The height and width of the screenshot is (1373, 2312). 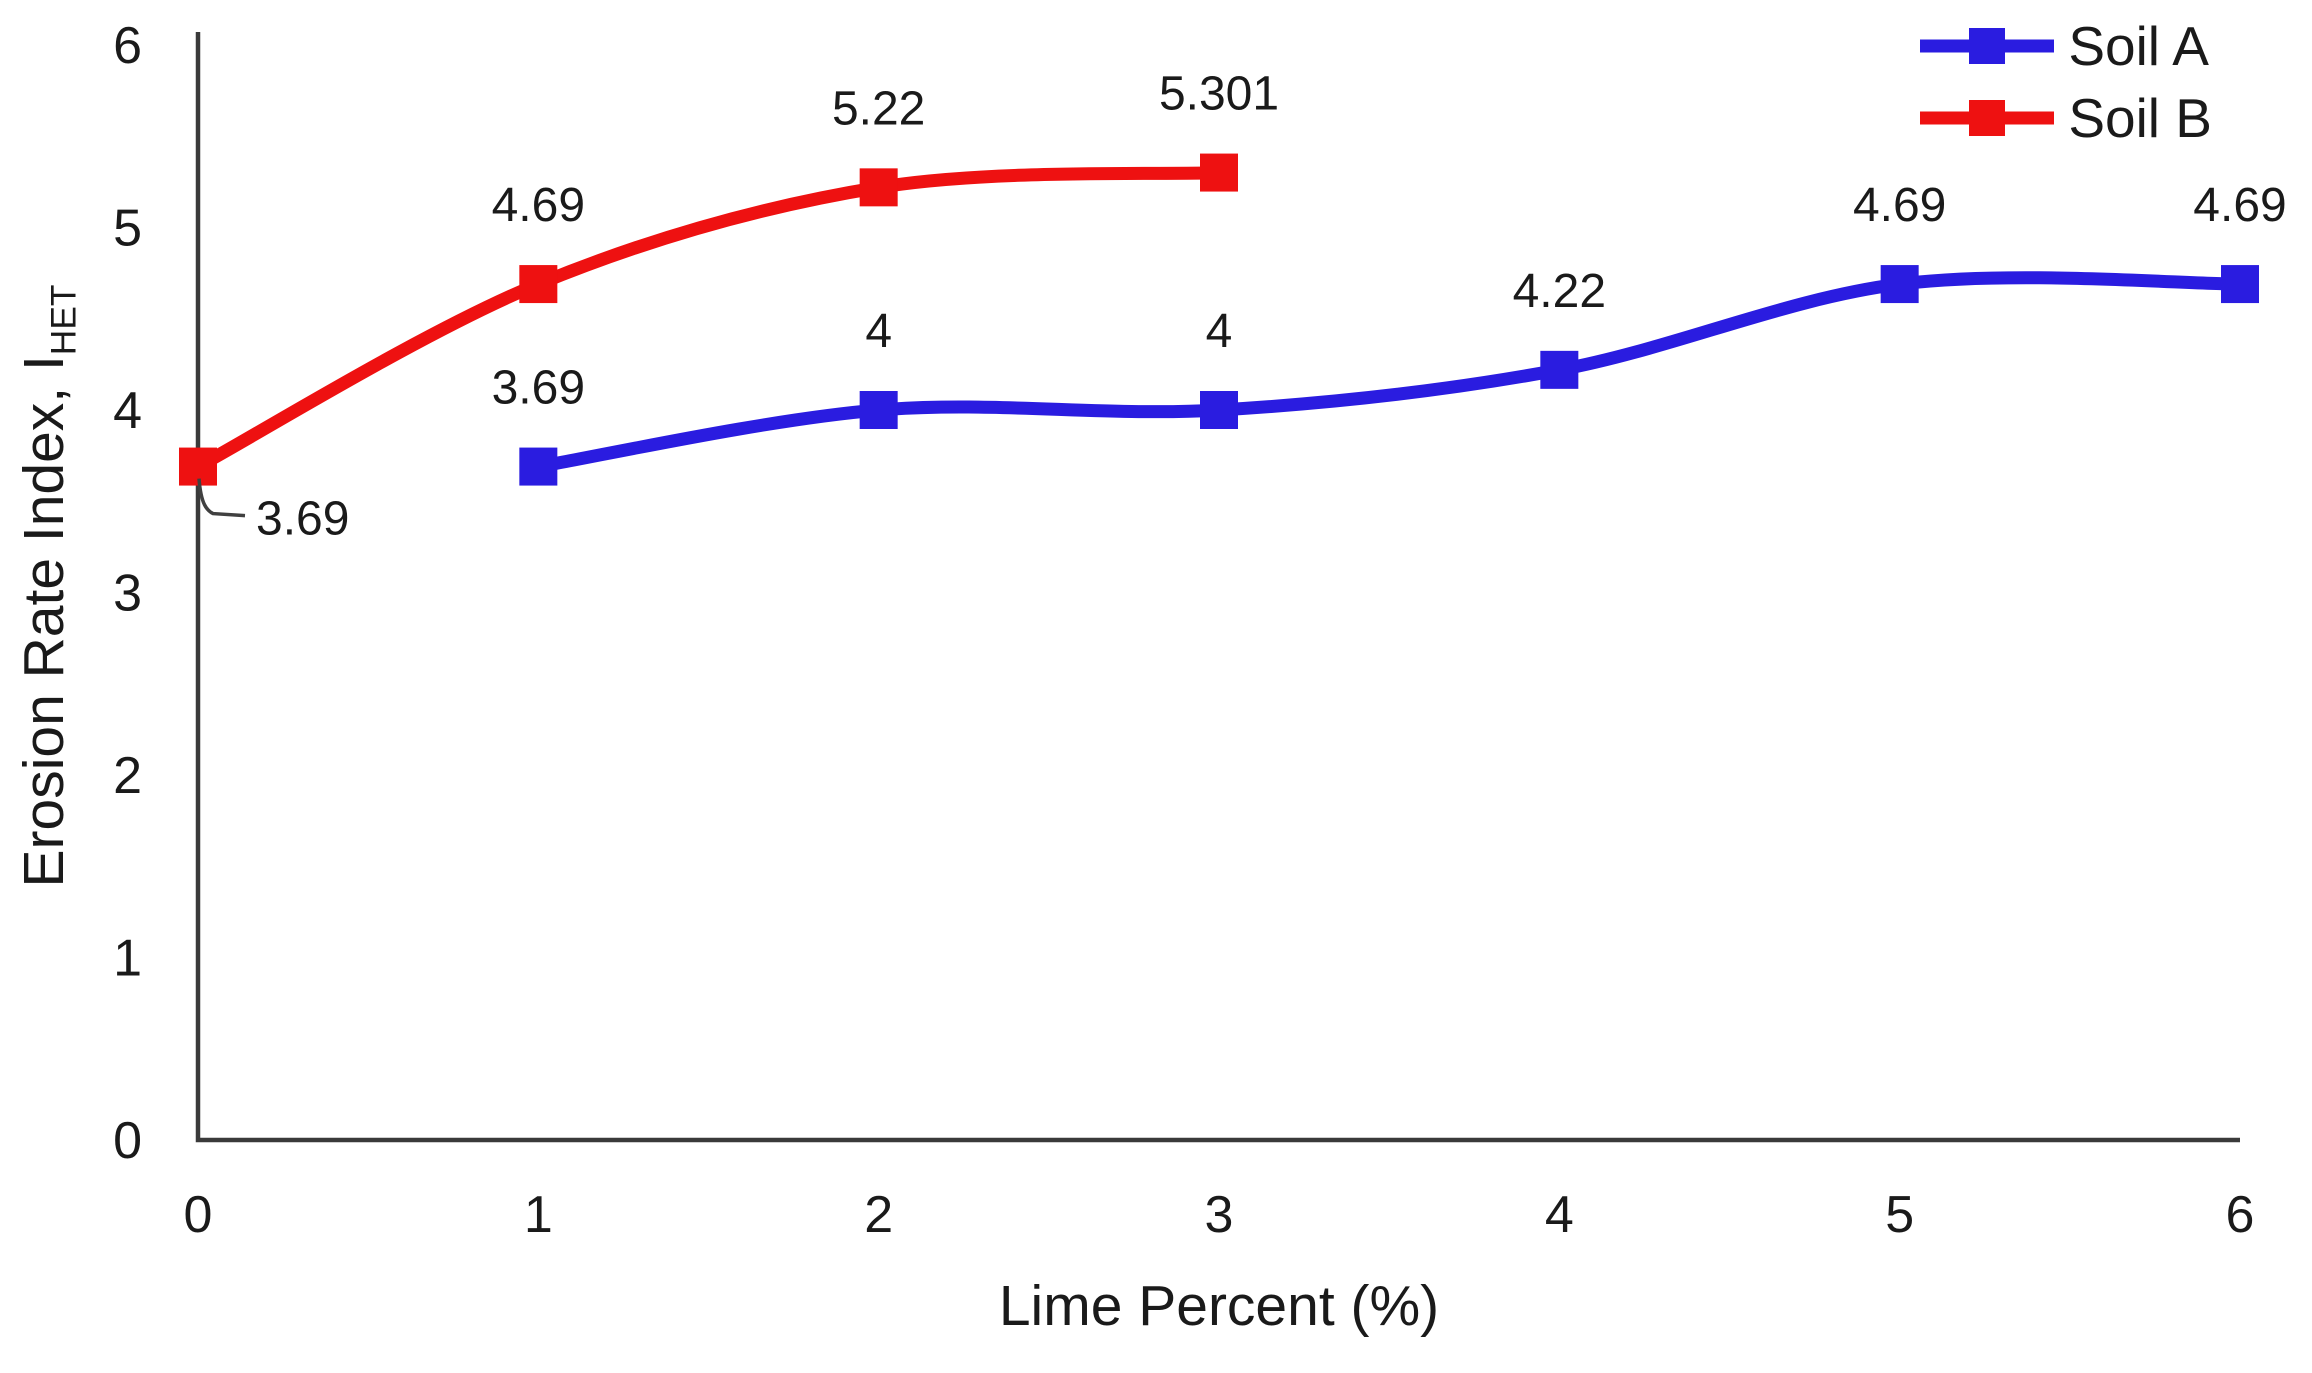 What do you see at coordinates (1219, 1215) in the screenshot?
I see `x-tick-label: 3` at bounding box center [1219, 1215].